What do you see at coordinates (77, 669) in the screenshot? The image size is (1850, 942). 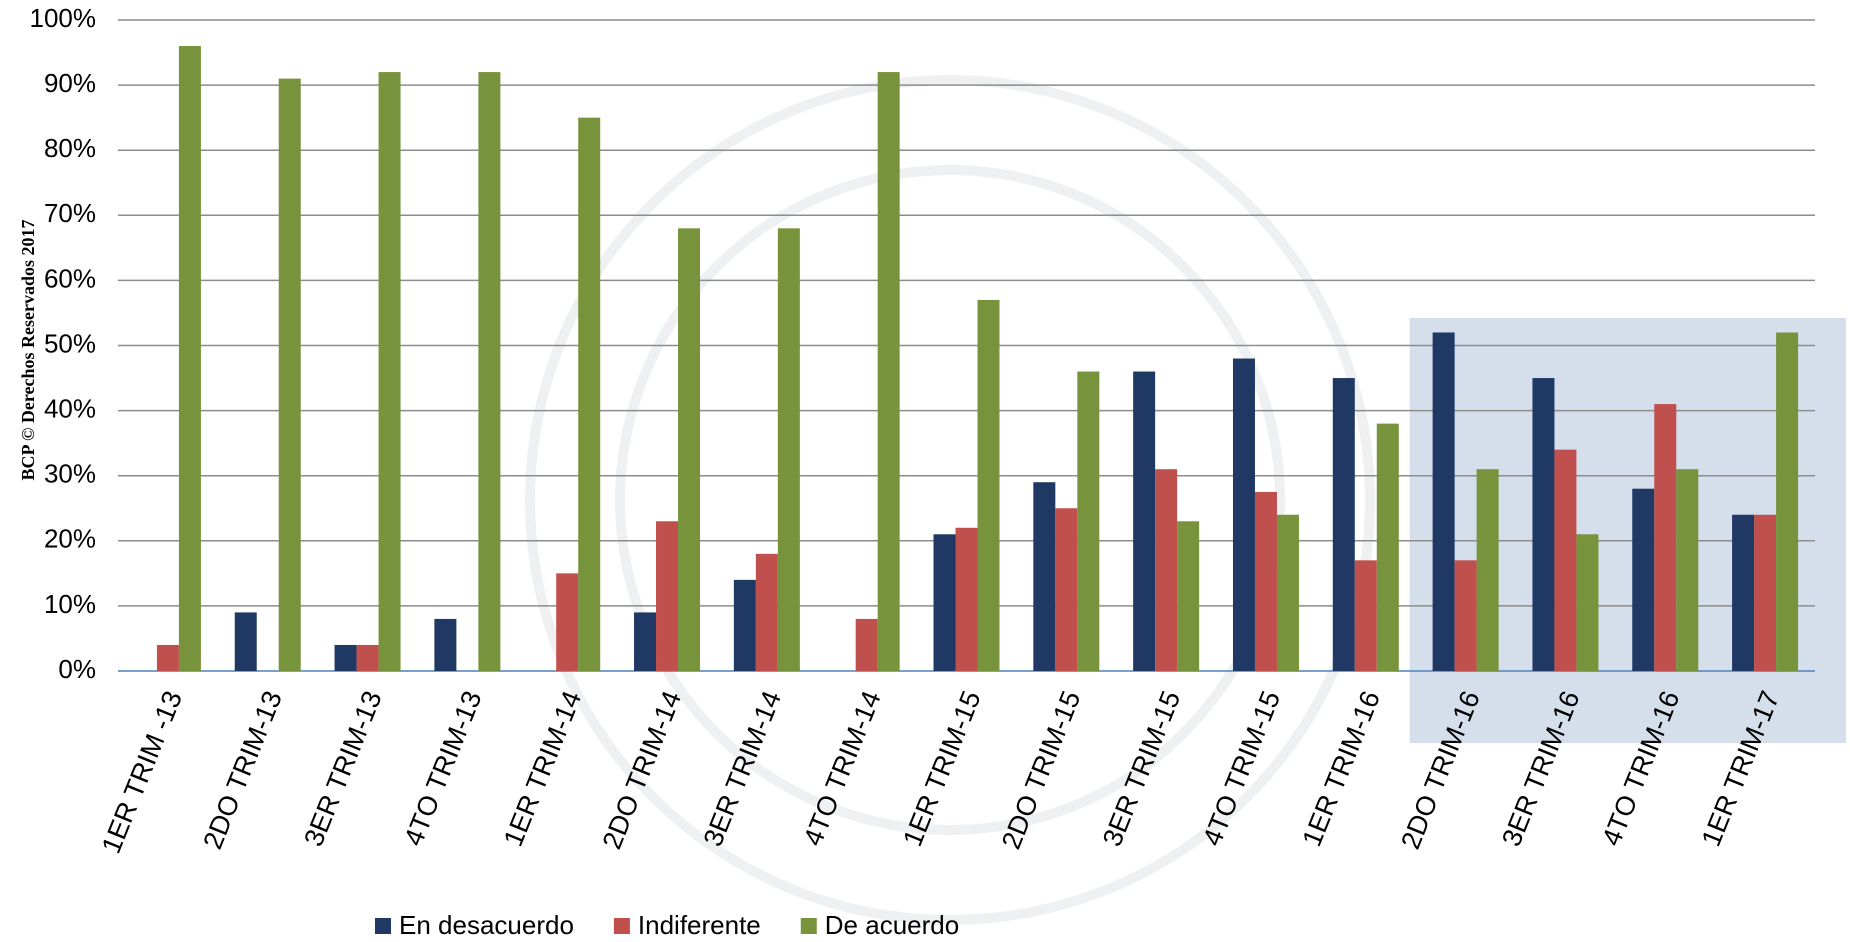 I see `y-tick-label: 0%` at bounding box center [77, 669].